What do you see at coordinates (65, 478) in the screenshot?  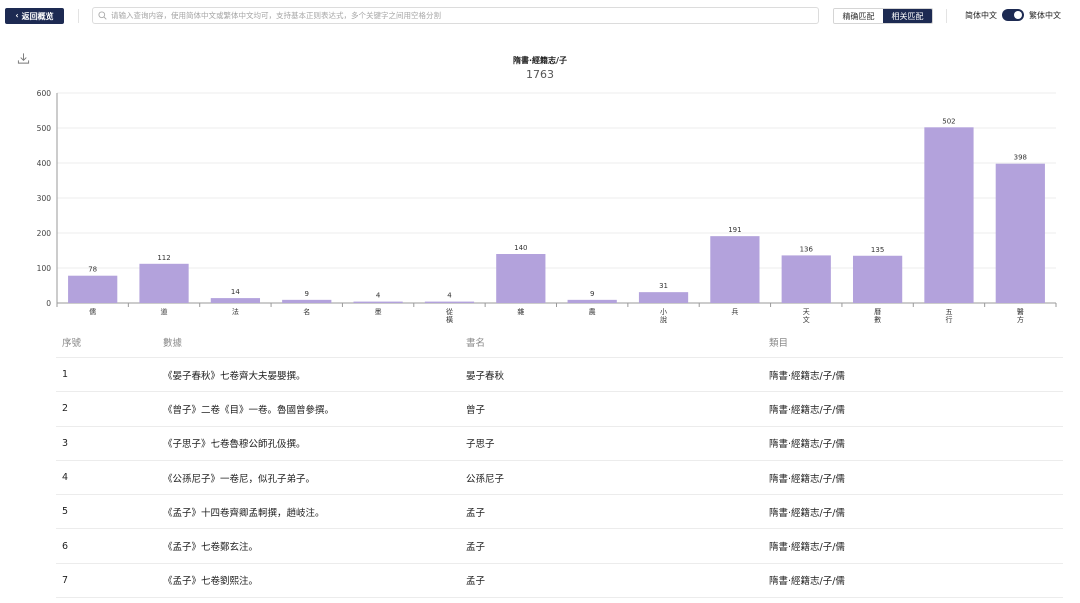 I see `cell-index: 4` at bounding box center [65, 478].